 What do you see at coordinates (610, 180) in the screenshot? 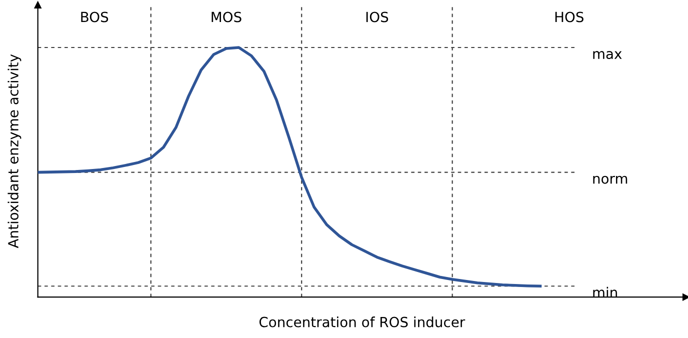
I see `text: norm` at bounding box center [610, 180].